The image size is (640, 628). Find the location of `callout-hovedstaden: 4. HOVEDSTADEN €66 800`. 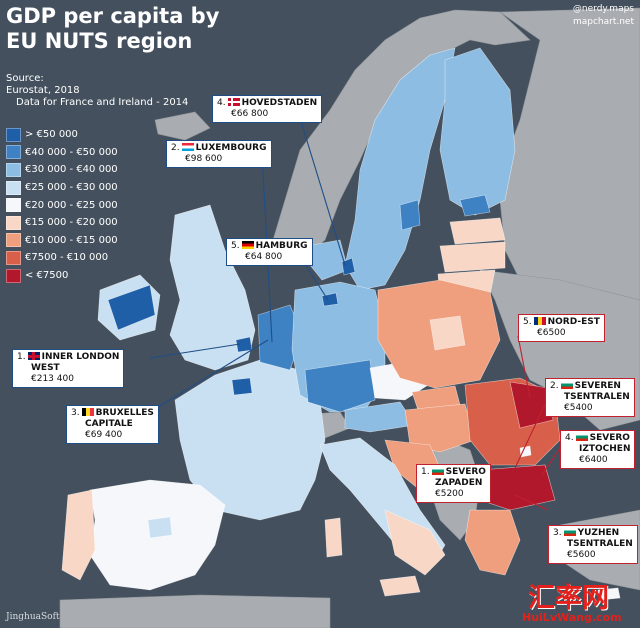

callout-hovedstaden: 4. HOVEDSTADEN €66 800 is located at coordinates (267, 109).